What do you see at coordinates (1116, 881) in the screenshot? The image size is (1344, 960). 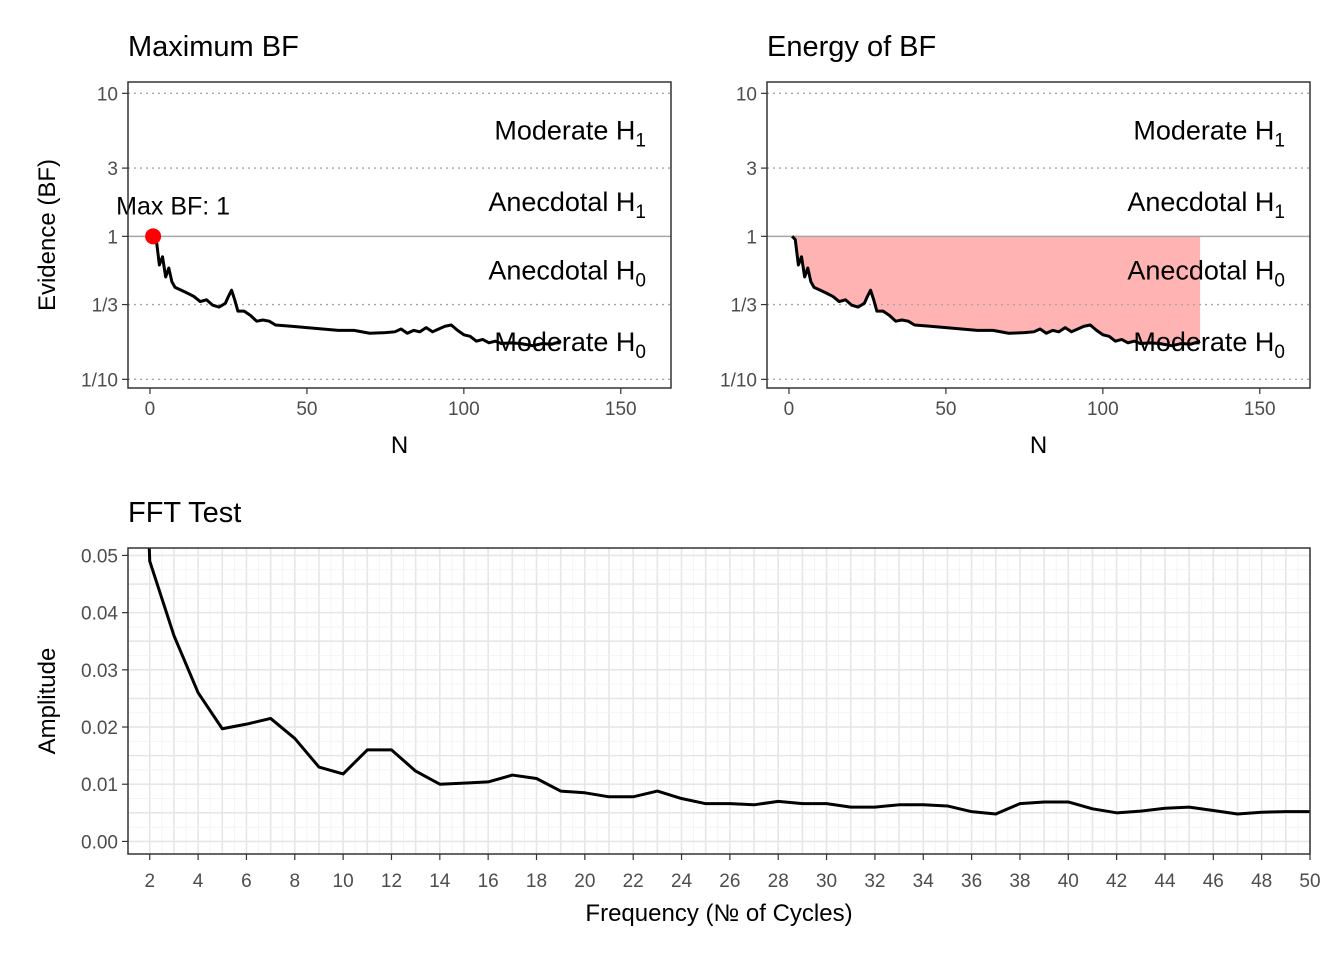 I see `x-tick-label: 42` at bounding box center [1116, 881].